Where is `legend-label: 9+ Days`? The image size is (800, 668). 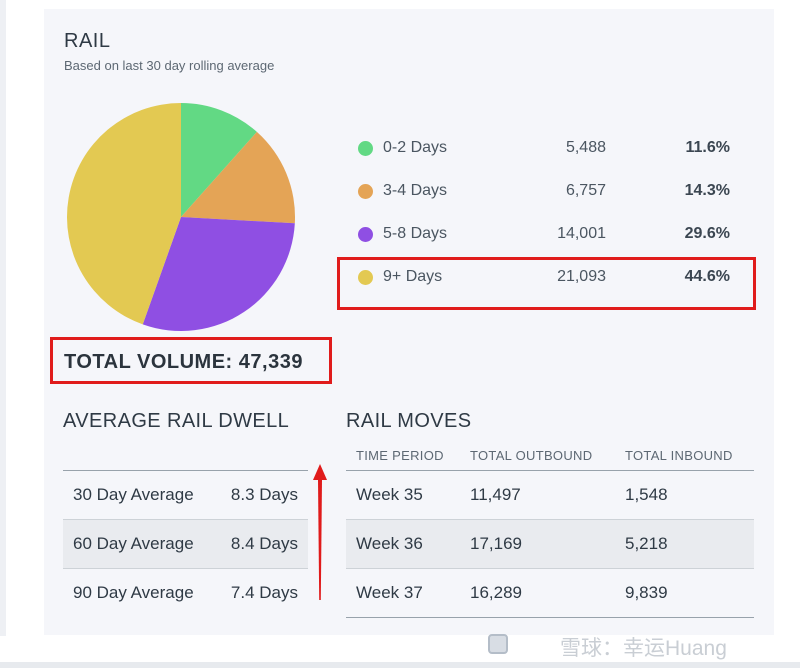
legend-label: 9+ Days is located at coordinates (413, 276).